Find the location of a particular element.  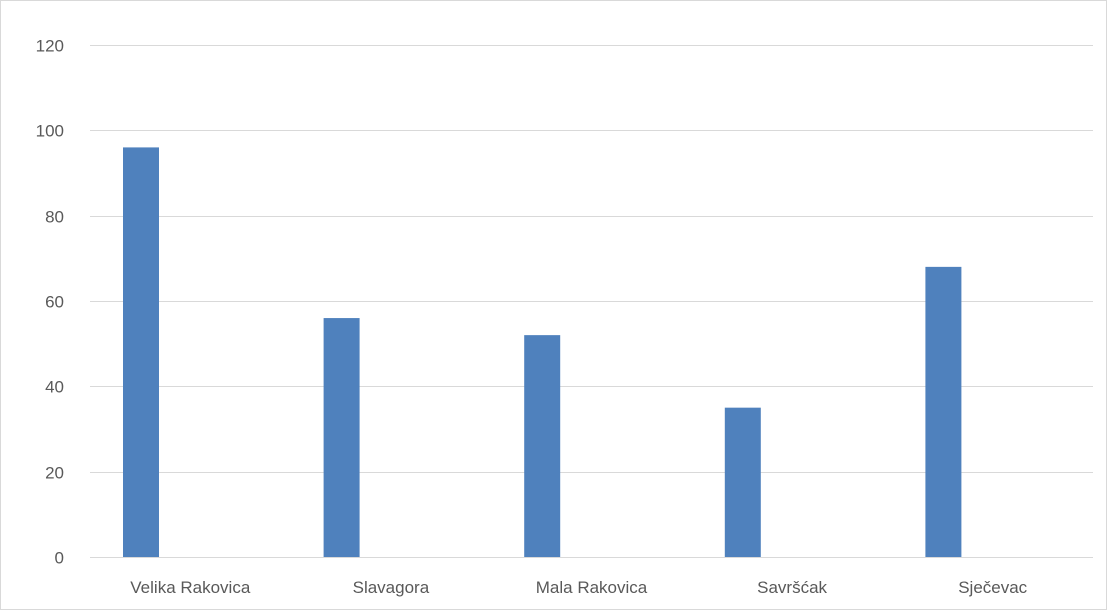

y-tick-label: 20 is located at coordinates (54, 473).